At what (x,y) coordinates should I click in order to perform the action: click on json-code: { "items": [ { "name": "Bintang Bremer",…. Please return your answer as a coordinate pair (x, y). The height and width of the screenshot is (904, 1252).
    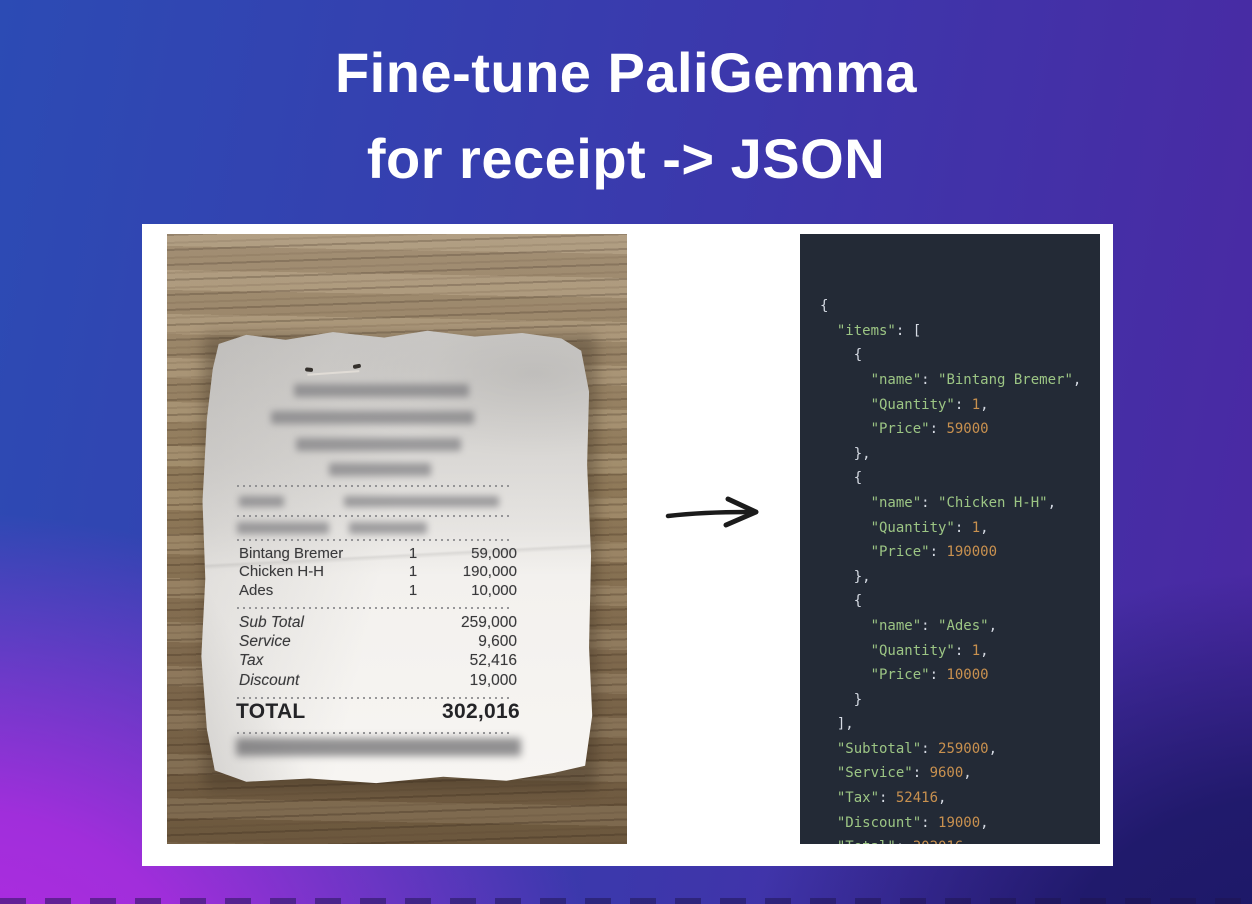
    Looking at the image, I should click on (960, 569).